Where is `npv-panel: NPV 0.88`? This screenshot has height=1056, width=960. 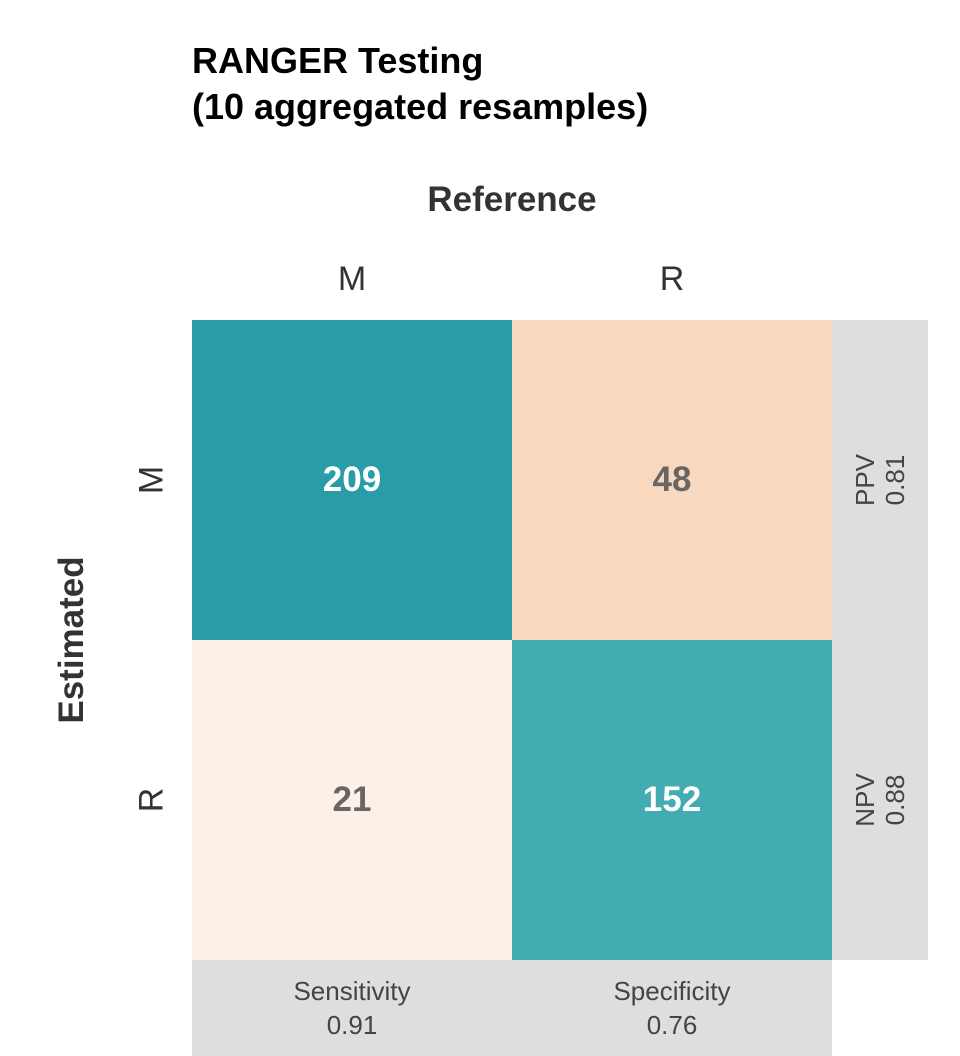
npv-panel: NPV 0.88 is located at coordinates (880, 800).